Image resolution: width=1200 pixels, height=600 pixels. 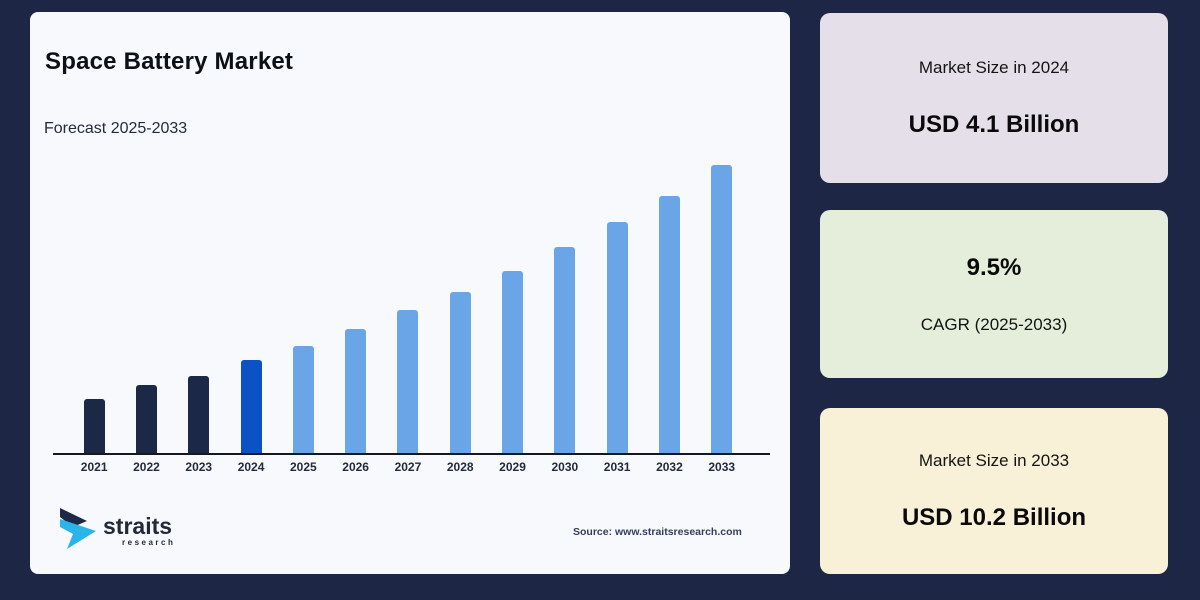 What do you see at coordinates (994, 267) in the screenshot?
I see `stat-value: 9.5%` at bounding box center [994, 267].